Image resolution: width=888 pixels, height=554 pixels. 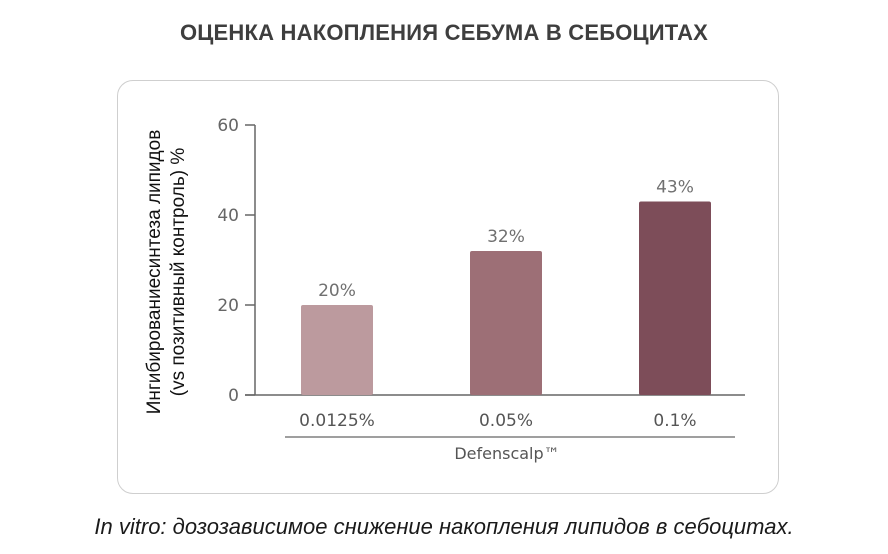 What do you see at coordinates (178, 272) in the screenshot?
I see `y-axis-label-line-2: (vs позитивный контроль) %` at bounding box center [178, 272].